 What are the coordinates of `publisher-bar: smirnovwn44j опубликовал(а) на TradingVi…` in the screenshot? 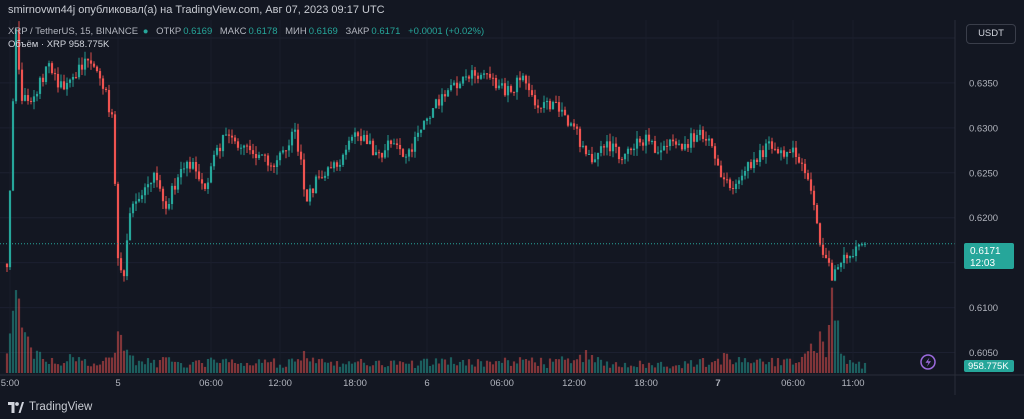 It's located at (512, 10).